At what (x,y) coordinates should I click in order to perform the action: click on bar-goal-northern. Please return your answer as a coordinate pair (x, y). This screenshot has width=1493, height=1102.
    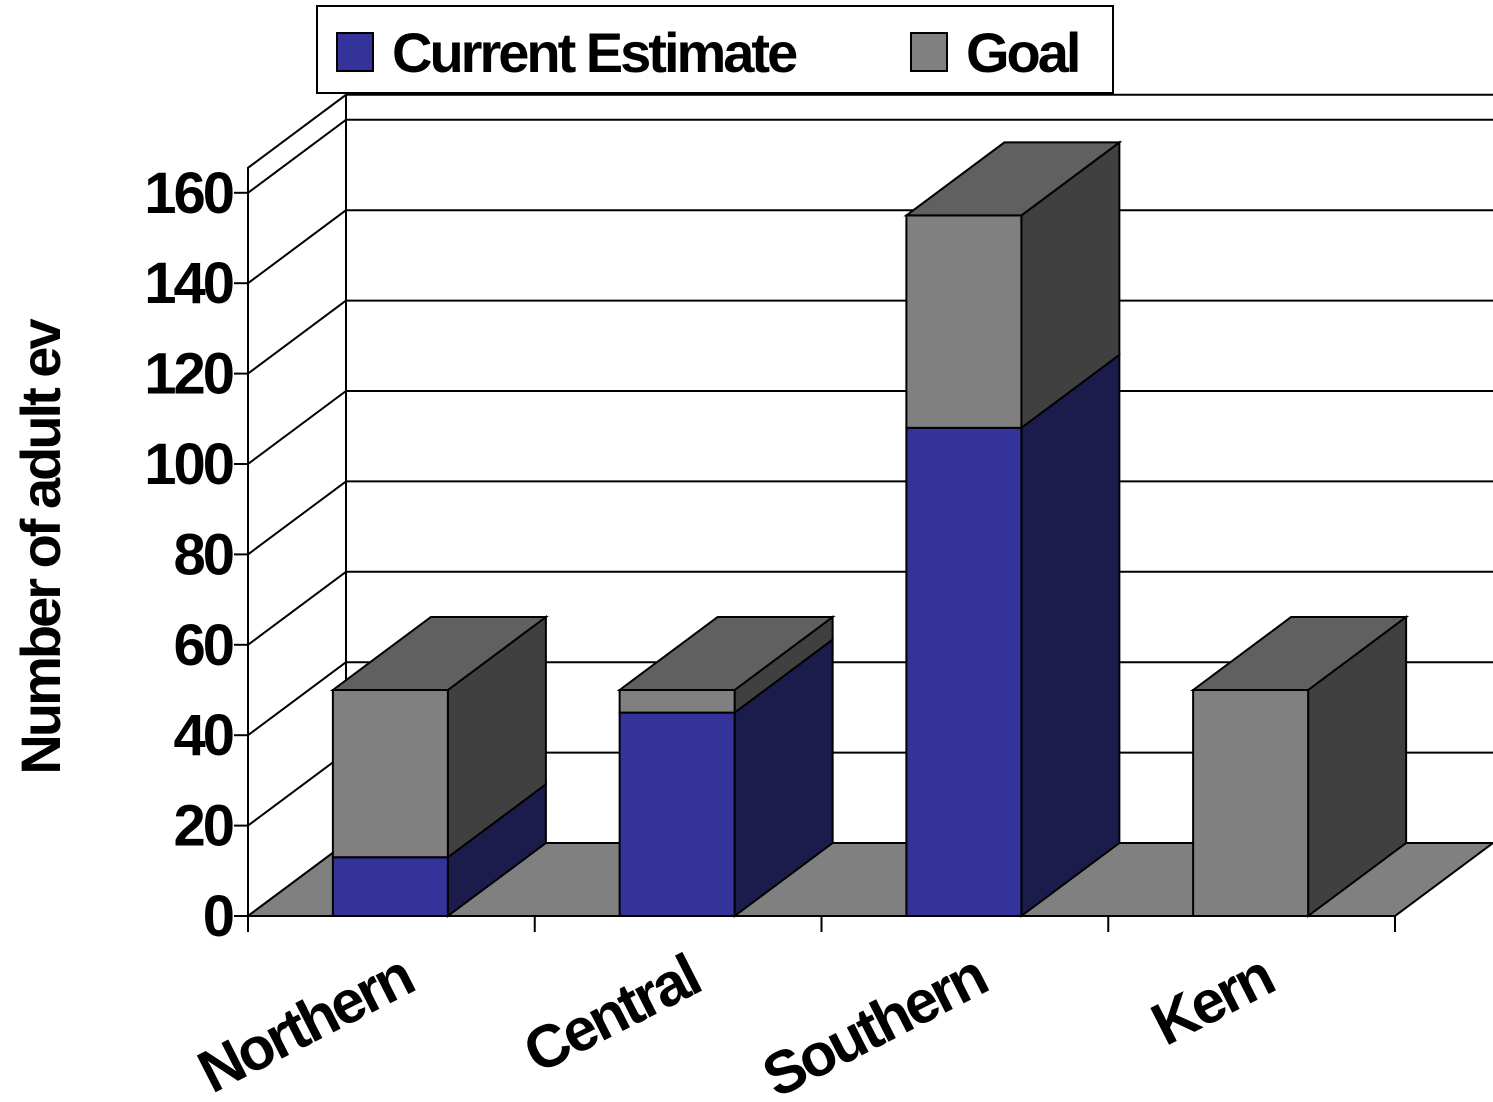
    Looking at the image, I should click on (390, 774).